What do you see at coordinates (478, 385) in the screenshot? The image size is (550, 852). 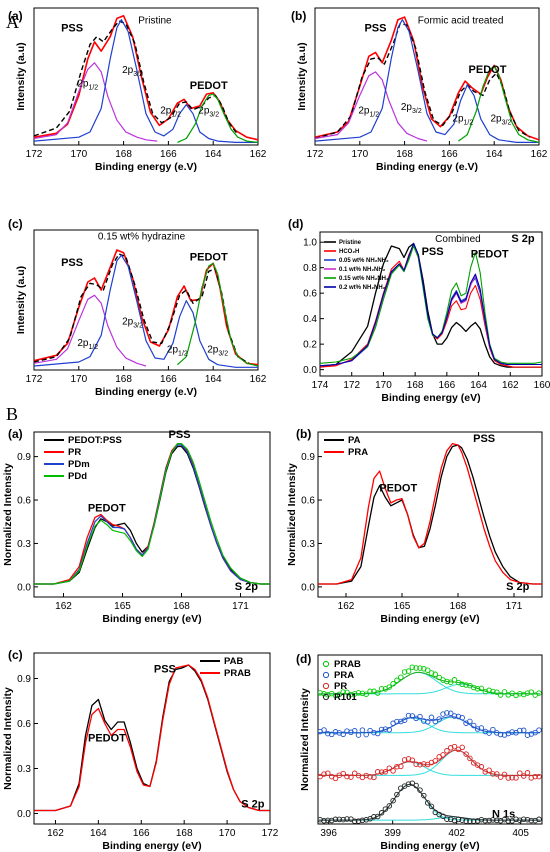 I see `x-tick-label: 164` at bounding box center [478, 385].